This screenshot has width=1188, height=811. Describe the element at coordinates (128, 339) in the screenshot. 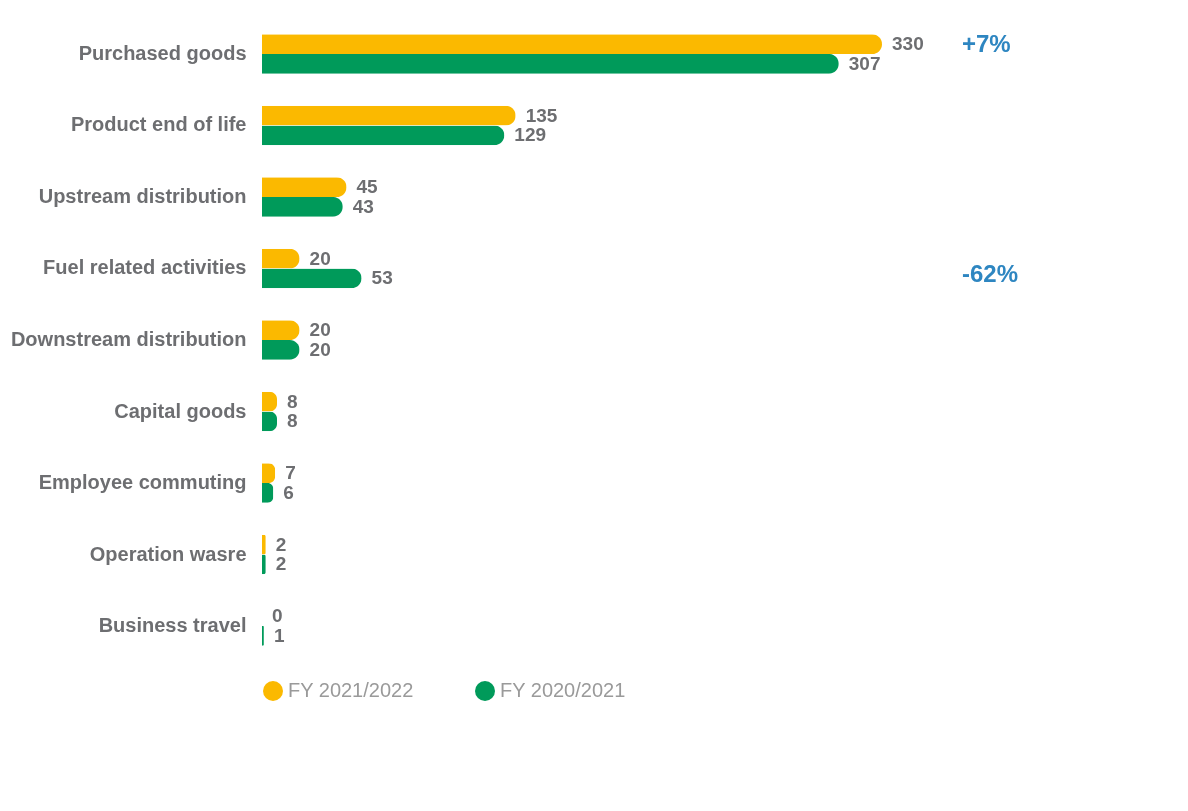

I see `y-tick-label: Downstream distribution` at that location.